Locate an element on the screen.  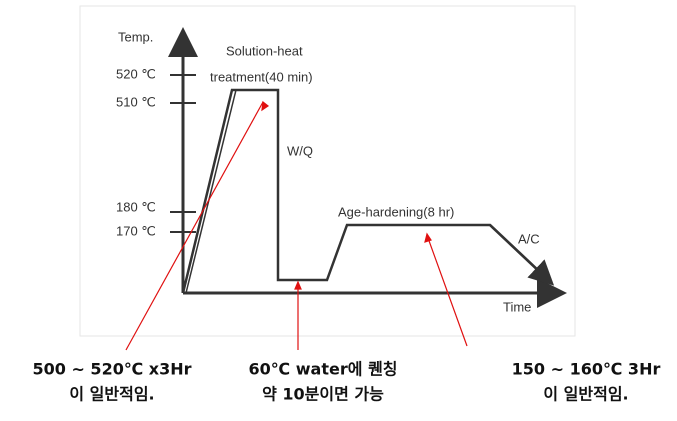
note: 60℃ water에 퀜칭 is located at coordinates (323, 369).